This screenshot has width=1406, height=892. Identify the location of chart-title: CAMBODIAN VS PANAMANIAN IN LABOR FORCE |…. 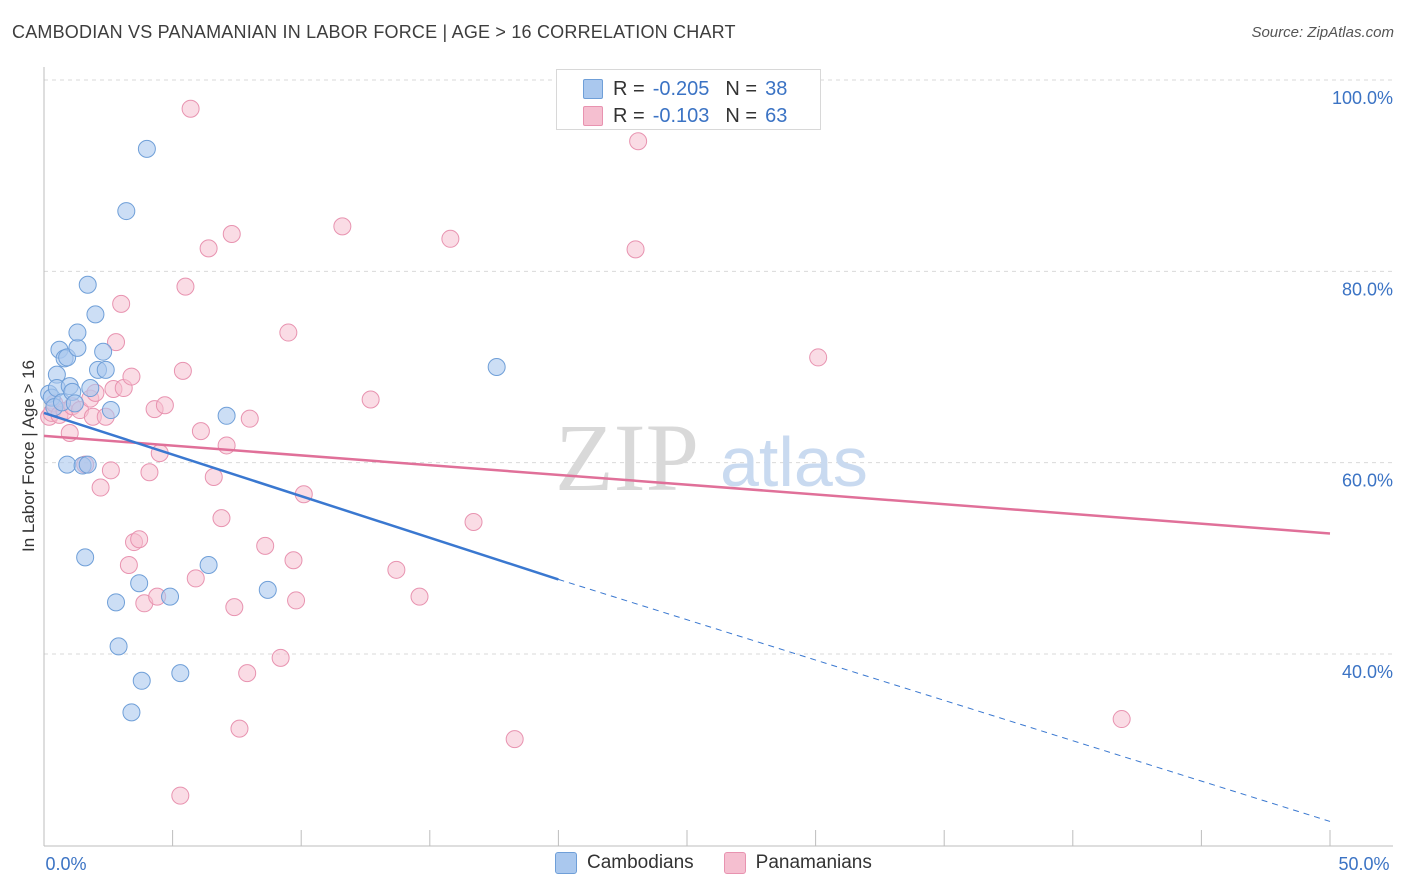
(374, 32).